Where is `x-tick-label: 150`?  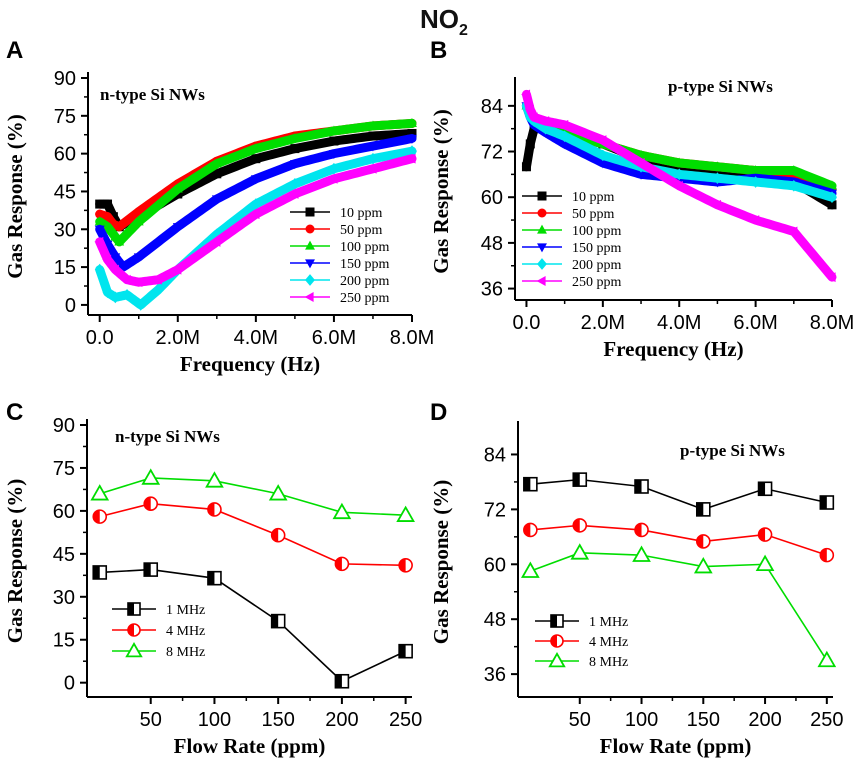
x-tick-label: 150 is located at coordinates (703, 720).